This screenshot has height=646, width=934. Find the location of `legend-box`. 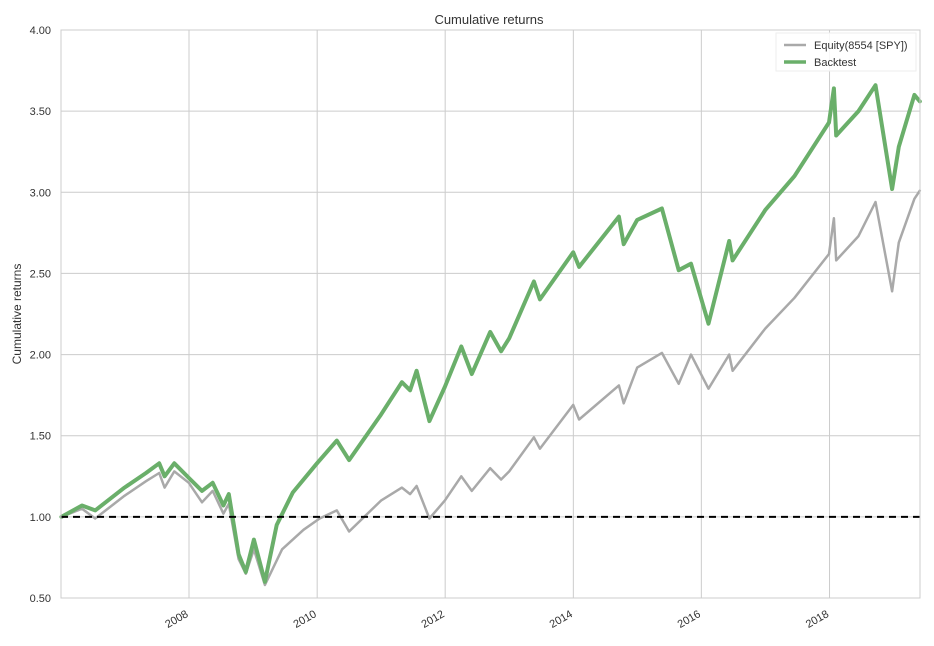

legend-box is located at coordinates (846, 52).